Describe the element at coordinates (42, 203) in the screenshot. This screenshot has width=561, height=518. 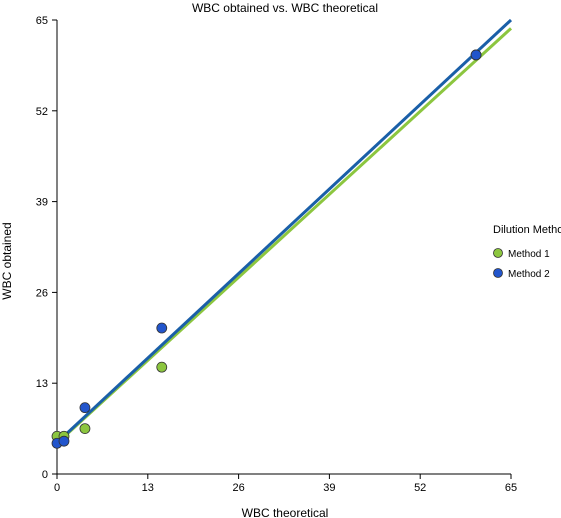
I see `y-tick-label: 39` at that location.